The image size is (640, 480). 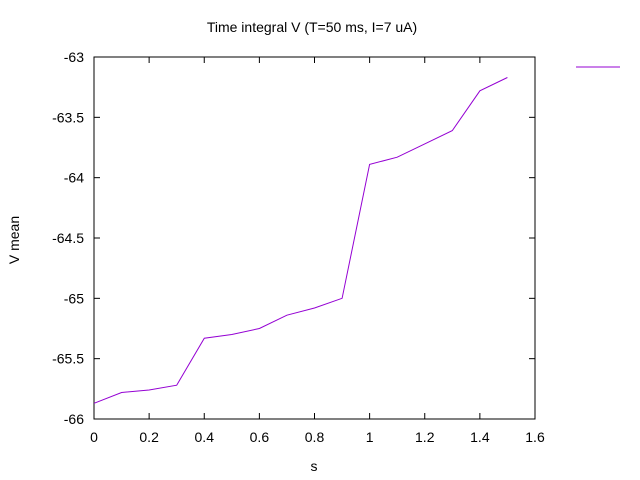 What do you see at coordinates (312, 27) in the screenshot?
I see `chart-title: Time integral V (T=50 ms, I=7 uA)` at bounding box center [312, 27].